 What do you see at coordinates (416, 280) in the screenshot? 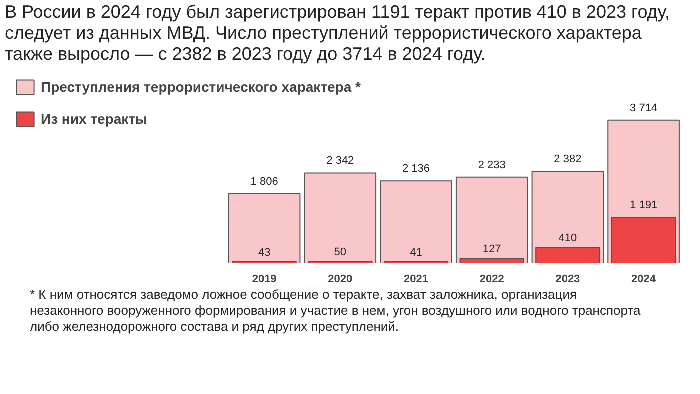
I see `x-tick-label: 2021` at bounding box center [416, 280].